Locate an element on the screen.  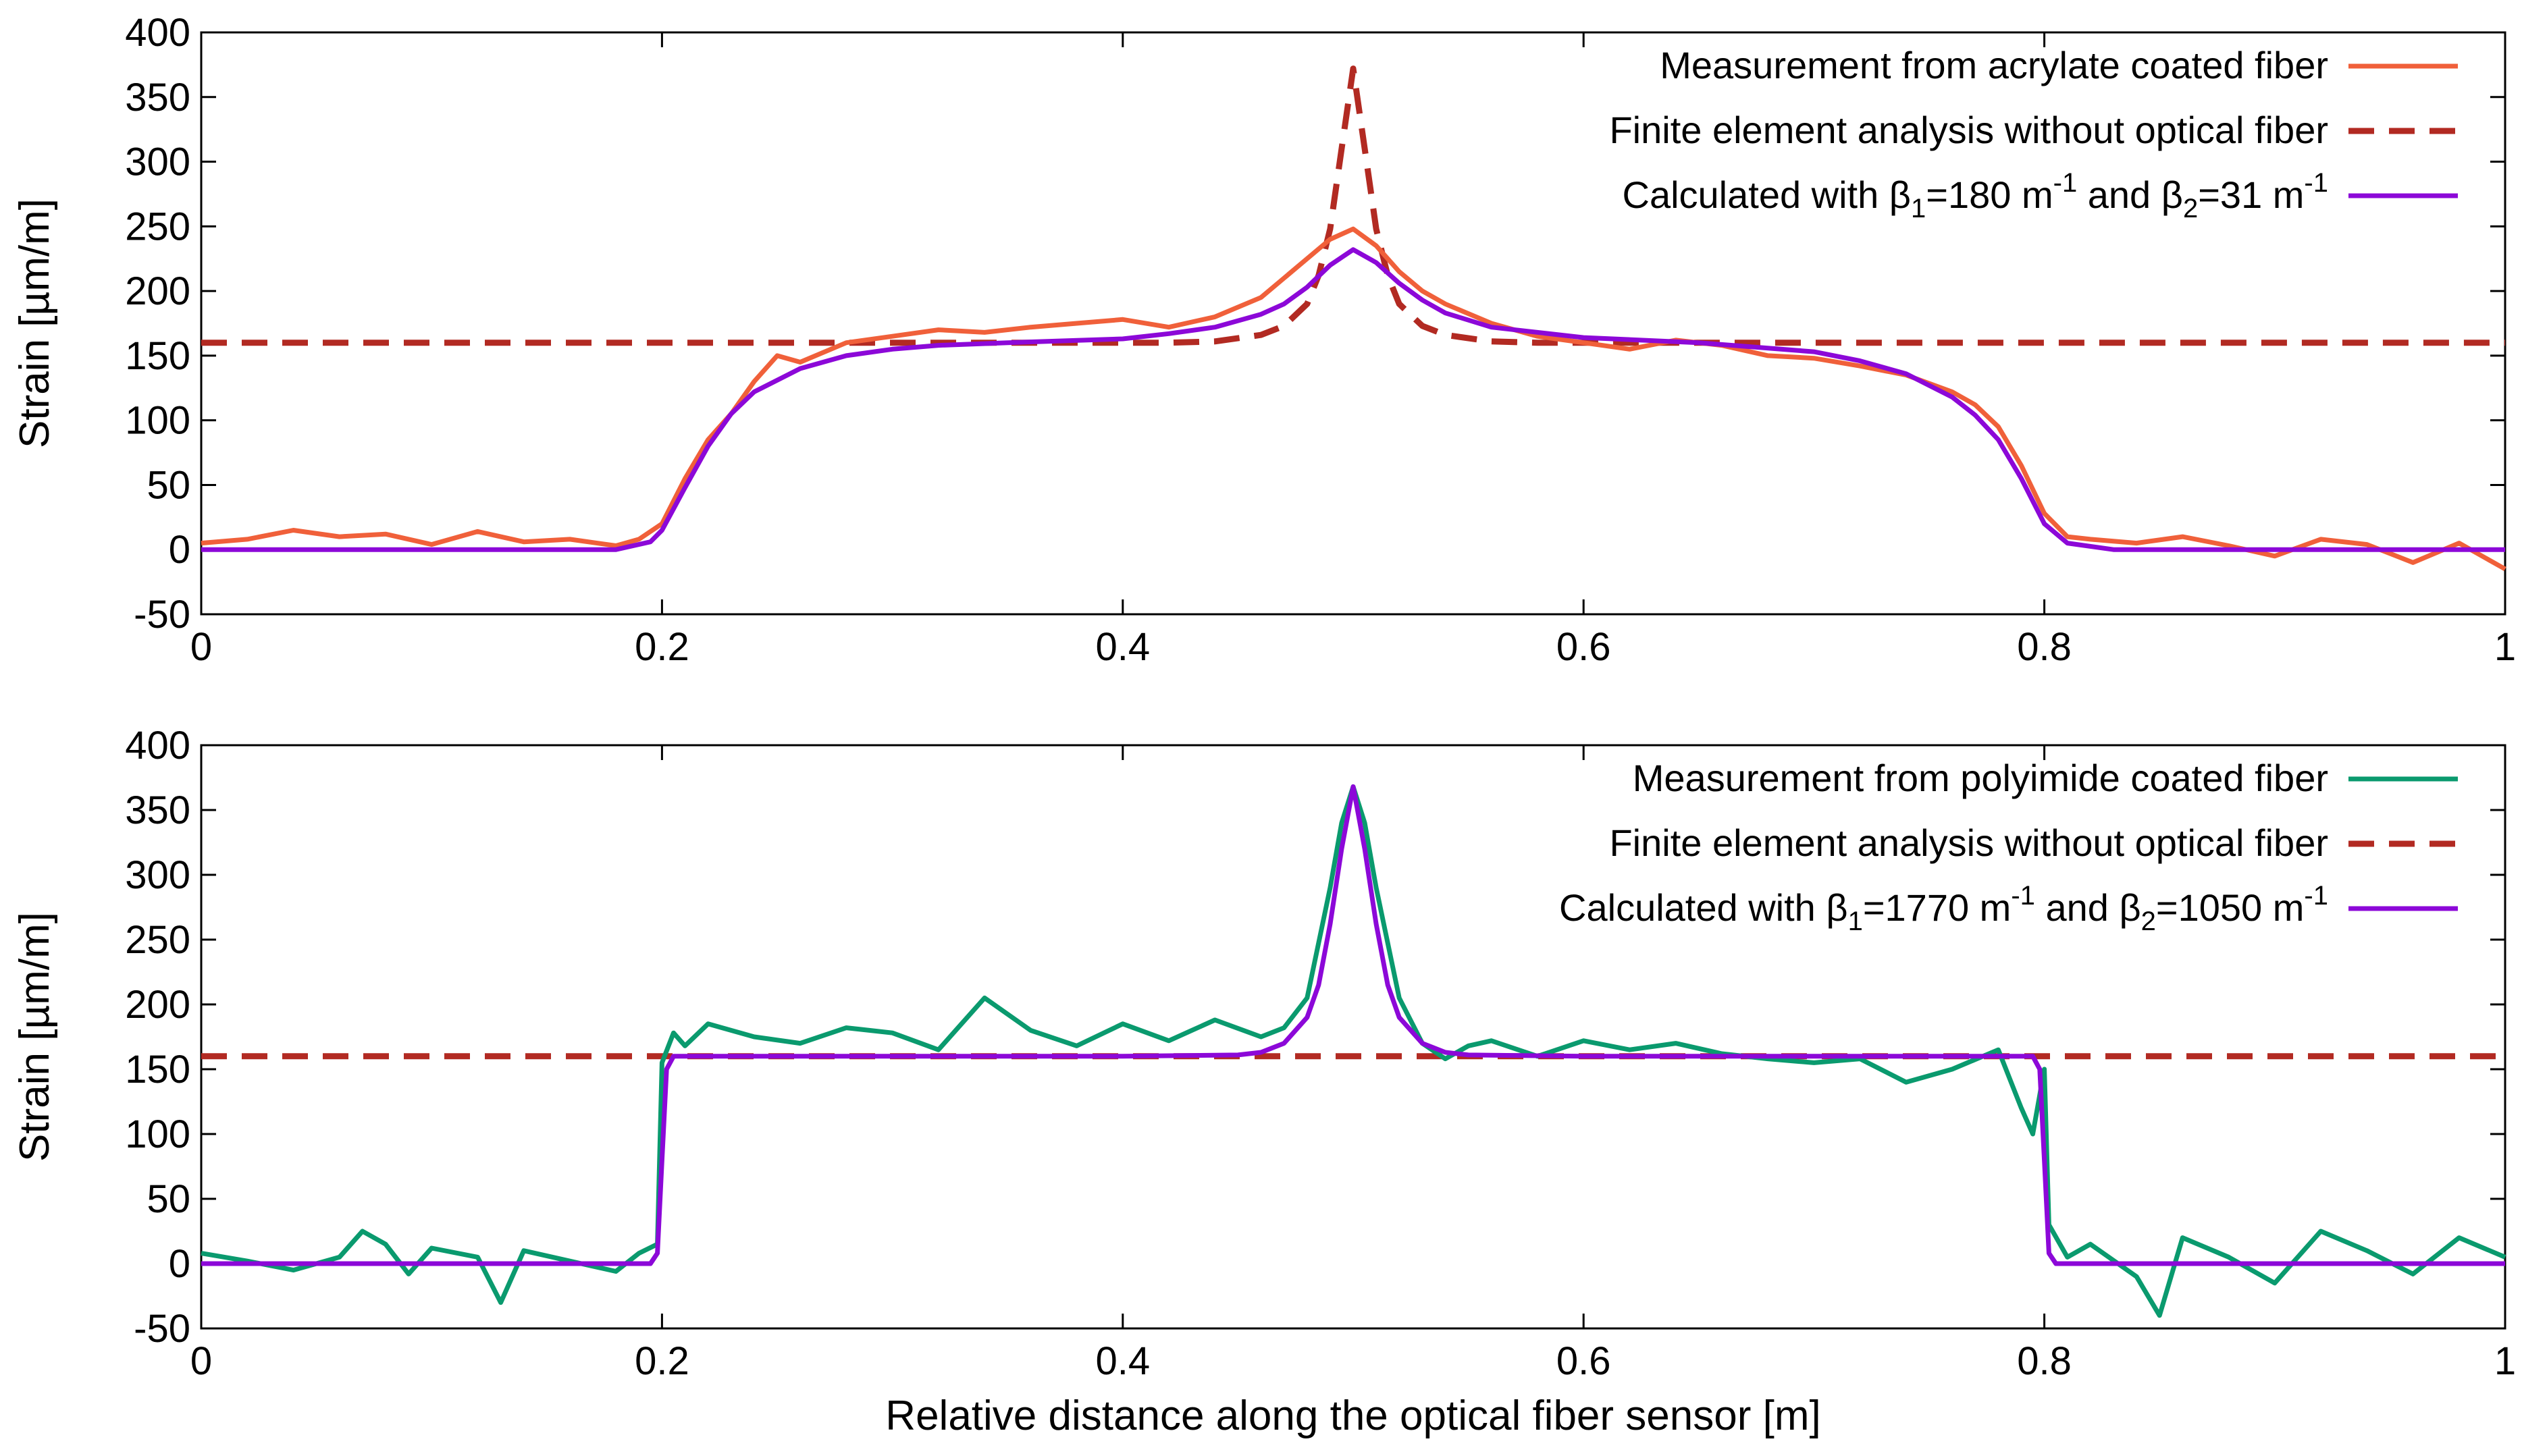
legend-label: Measurement from polyimide coated fiber is located at coordinates (1981, 778).